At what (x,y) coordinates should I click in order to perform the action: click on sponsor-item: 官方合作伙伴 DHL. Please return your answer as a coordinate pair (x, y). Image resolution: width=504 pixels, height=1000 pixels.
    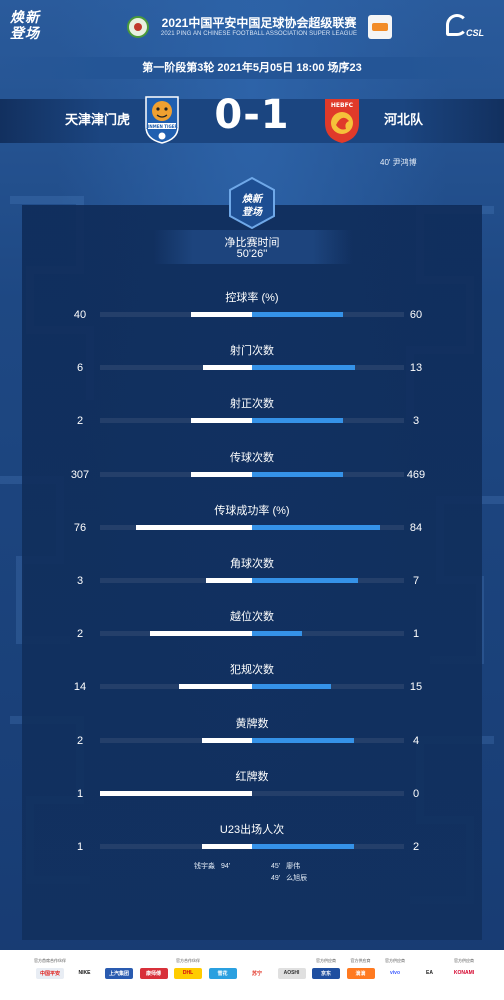
    Looking at the image, I should click on (188, 974).